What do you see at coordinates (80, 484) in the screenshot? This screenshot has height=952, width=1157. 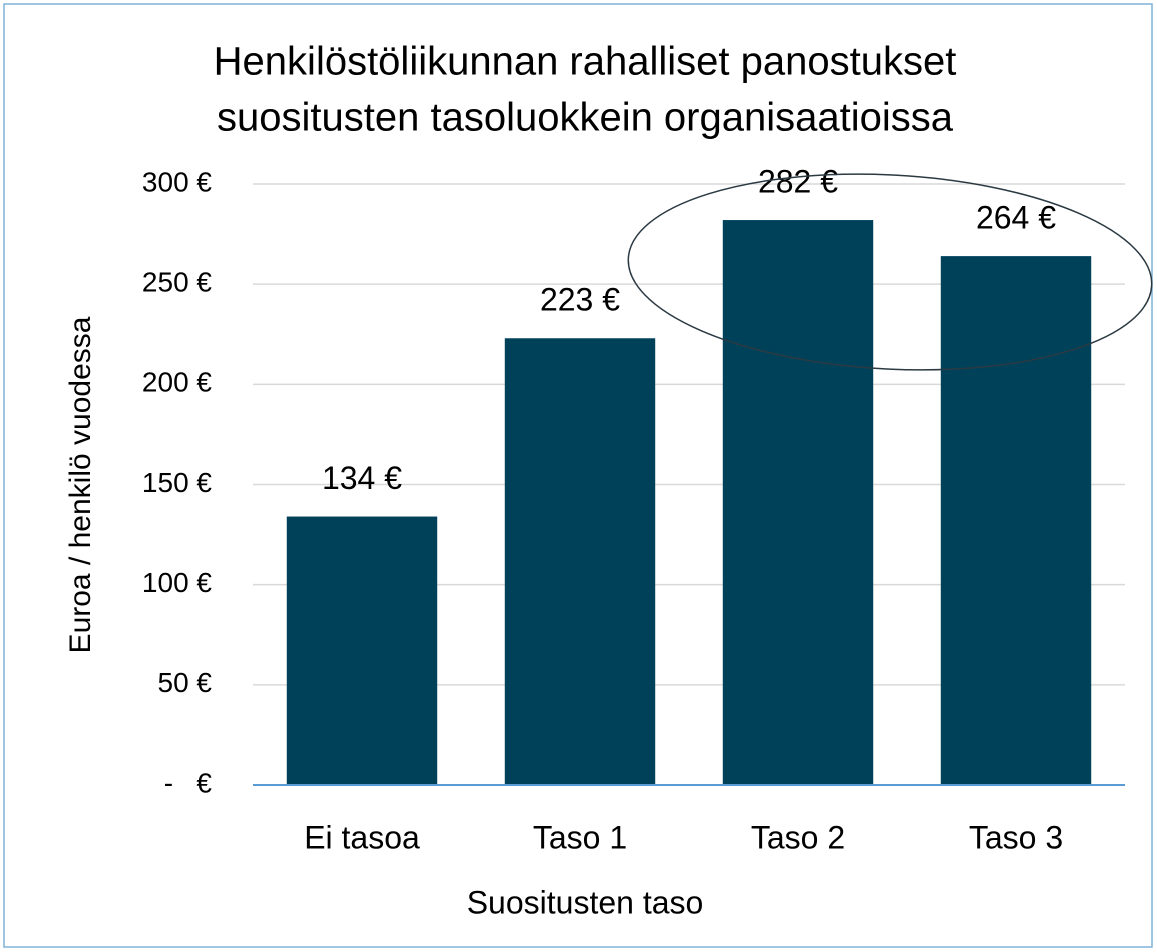 I see `y-axis-title: Euroa / henkilö vuodessa` at bounding box center [80, 484].